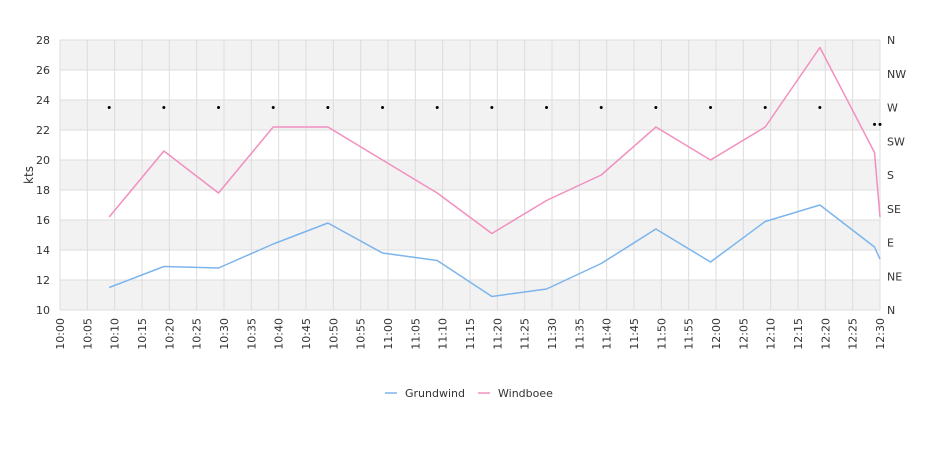  I want to click on direction-tick-label: NE, so click(894, 276).